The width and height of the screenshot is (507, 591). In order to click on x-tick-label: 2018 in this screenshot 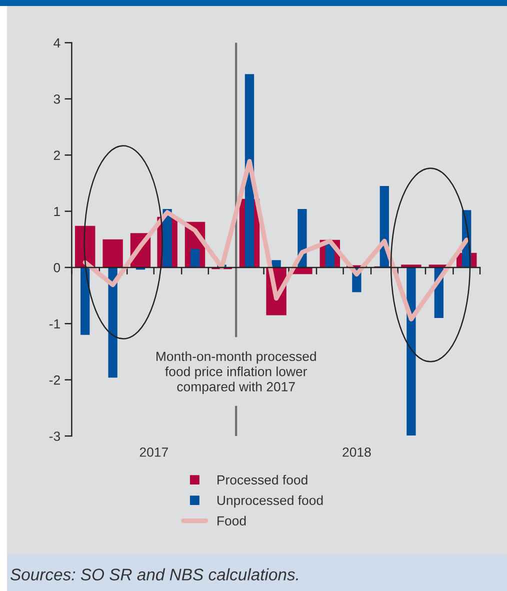, I will do `click(356, 452)`.